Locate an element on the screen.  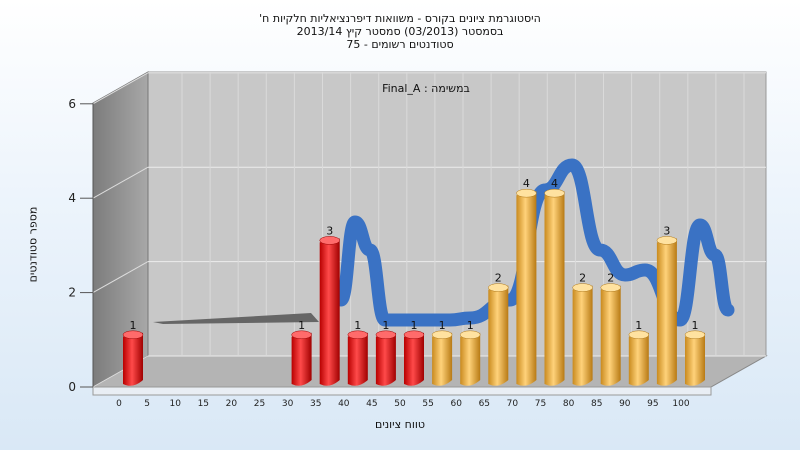
y-tick-label: 4 is located at coordinates (72, 198).